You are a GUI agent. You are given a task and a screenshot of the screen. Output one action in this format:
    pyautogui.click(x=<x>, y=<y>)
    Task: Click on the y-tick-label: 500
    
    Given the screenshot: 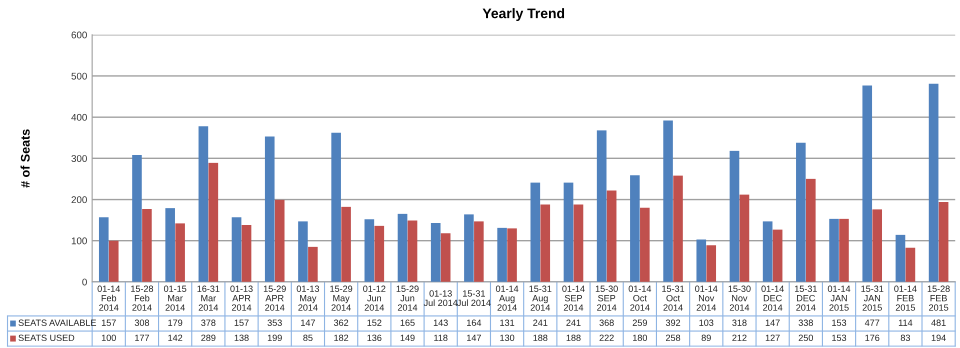 What is the action you would take?
    pyautogui.click(x=79, y=76)
    